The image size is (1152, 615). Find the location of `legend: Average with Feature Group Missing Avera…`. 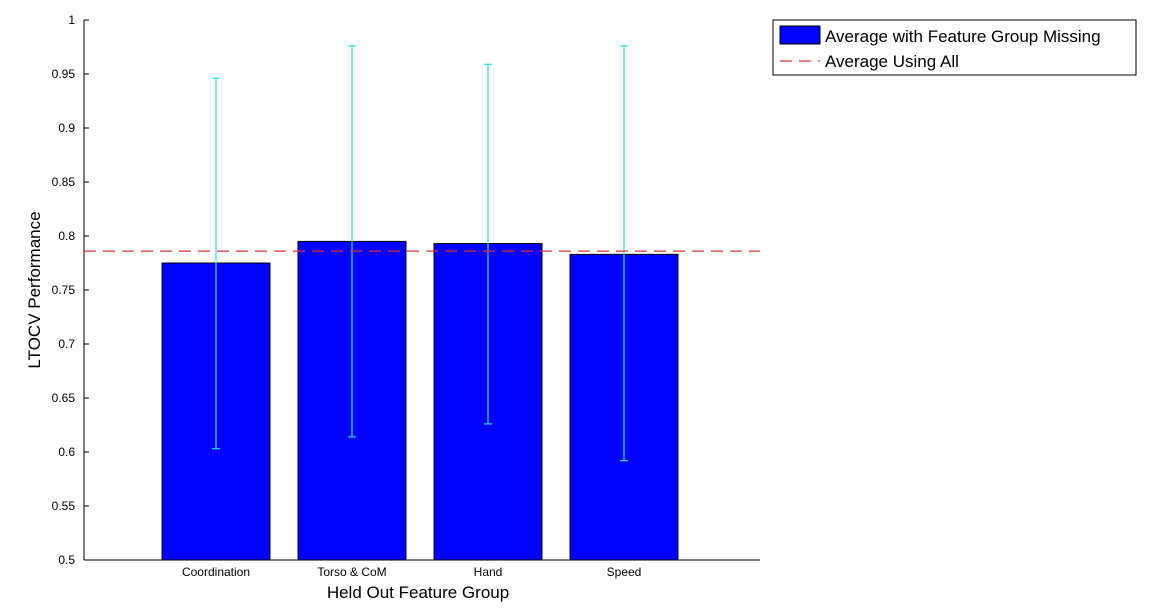

legend: Average with Feature Group Missing Avera… is located at coordinates (954, 47).